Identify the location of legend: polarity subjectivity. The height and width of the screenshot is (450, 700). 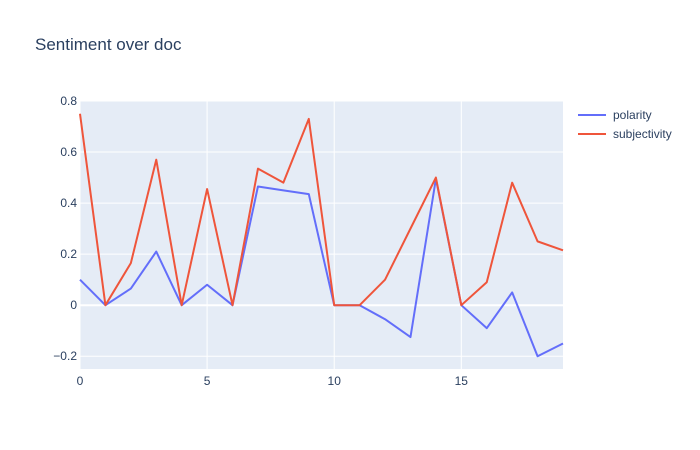
(625, 124).